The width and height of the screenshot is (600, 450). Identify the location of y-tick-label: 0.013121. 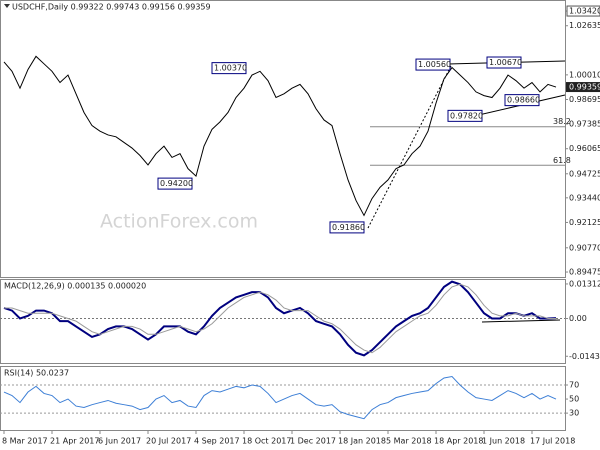
(584, 283).